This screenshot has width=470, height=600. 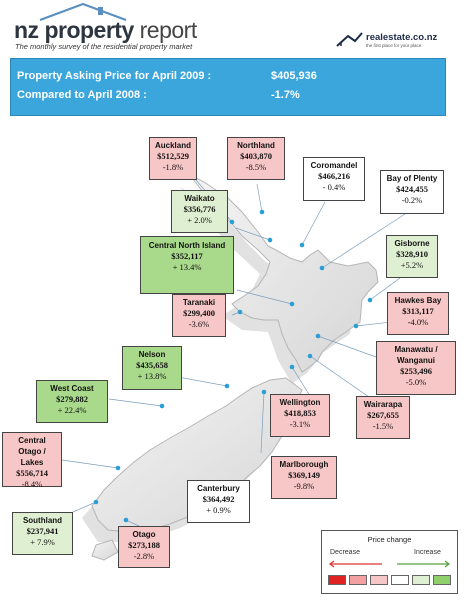 I want to click on region-name: Gisborne, so click(x=412, y=243).